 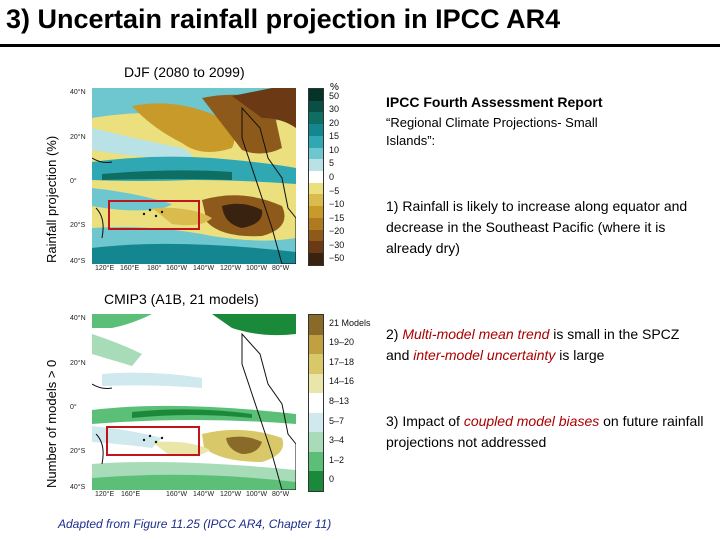 I want to click on title-rule, so click(x=360, y=45).